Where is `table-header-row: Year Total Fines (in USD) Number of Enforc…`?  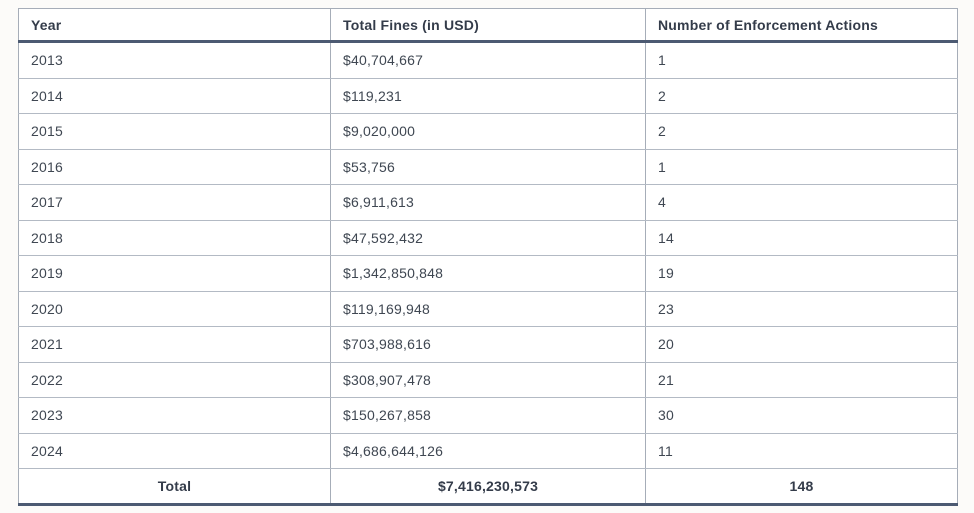 table-header-row: Year Total Fines (in USD) Number of Enforc… is located at coordinates (488, 25).